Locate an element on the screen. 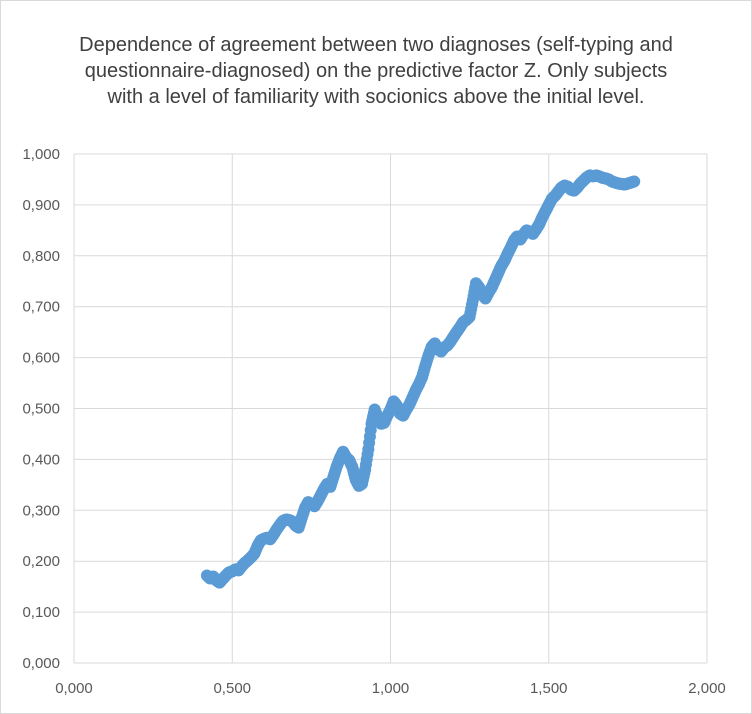 The height and width of the screenshot is (714, 752). y-tick-label: 0,600 is located at coordinates (41, 358).